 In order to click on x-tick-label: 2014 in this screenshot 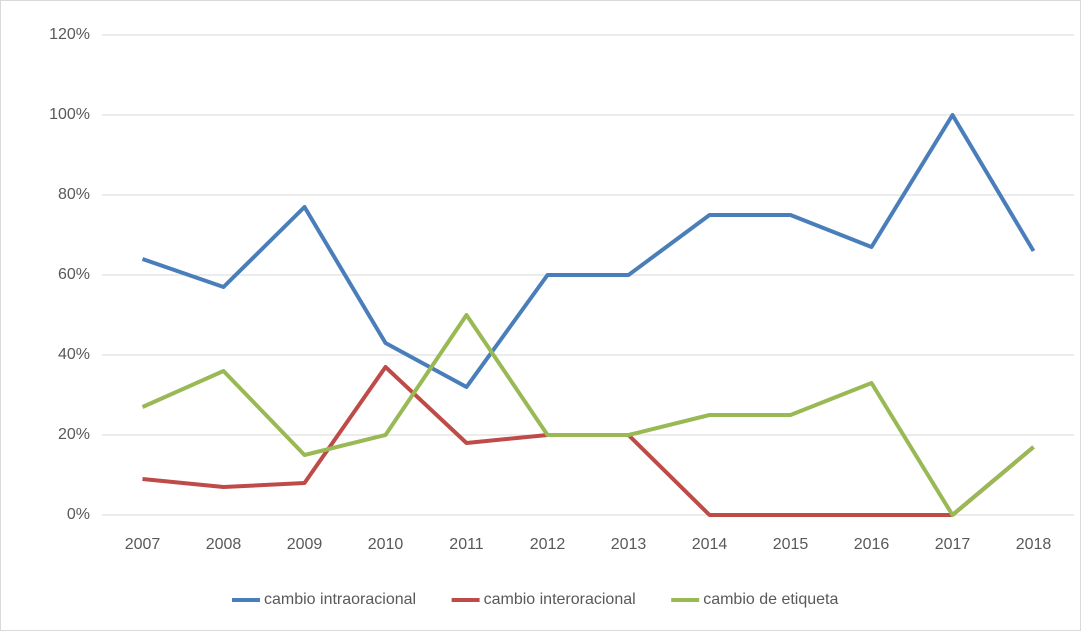, I will do `click(710, 544)`.